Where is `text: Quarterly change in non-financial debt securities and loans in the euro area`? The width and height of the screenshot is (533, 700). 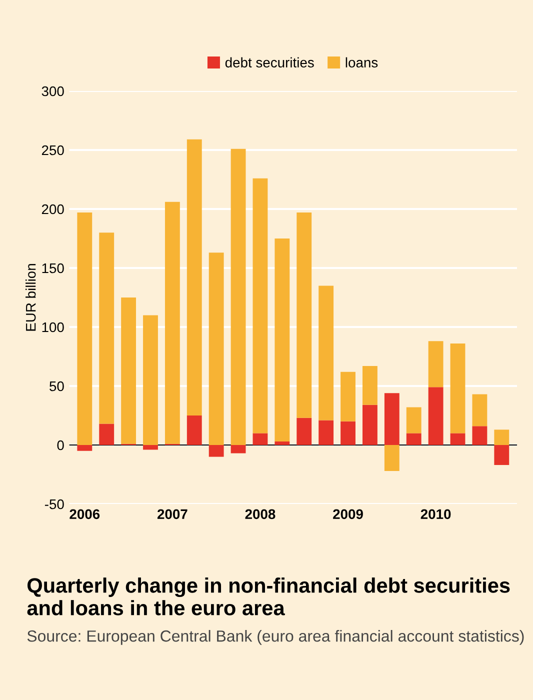 text: Quarterly change in non-financial debt securities and loans in the euro area is located at coordinates (268, 597).